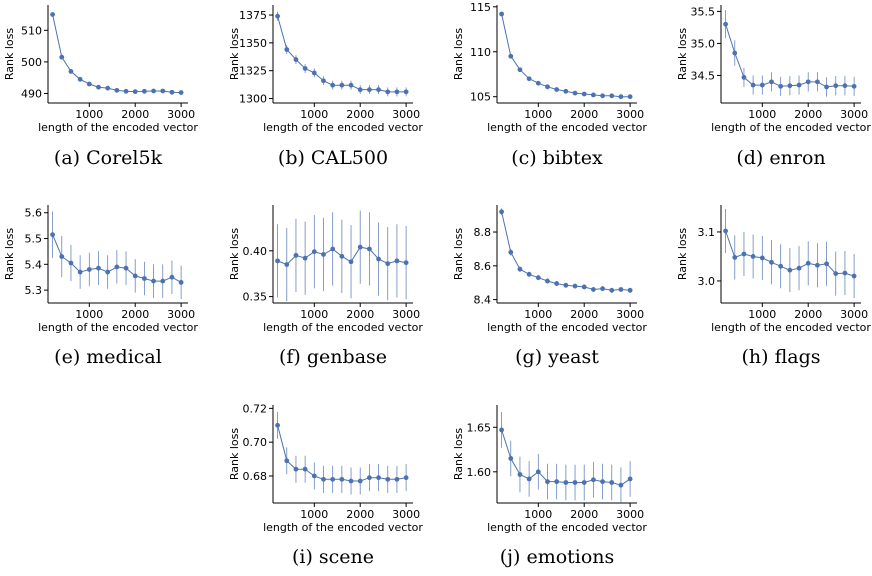  Describe the element at coordinates (333, 357) in the screenshot. I see `panel-caption: (f) genbase` at that location.